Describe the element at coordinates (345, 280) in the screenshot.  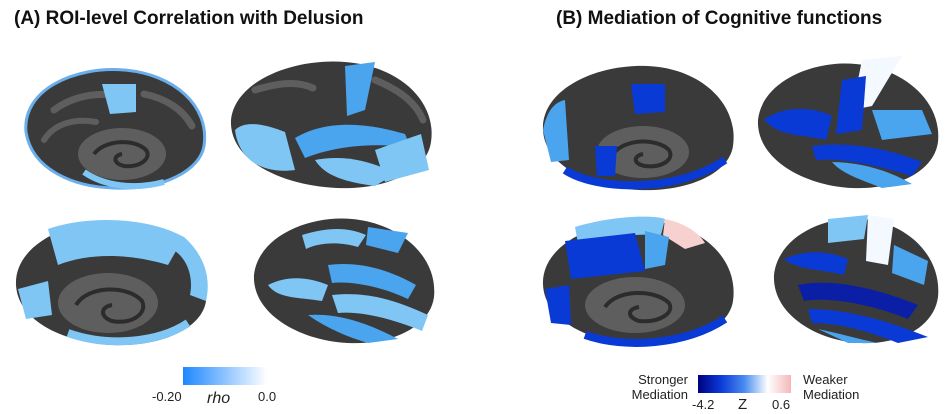
I see `brain-a-bottom-lateral` at that location.